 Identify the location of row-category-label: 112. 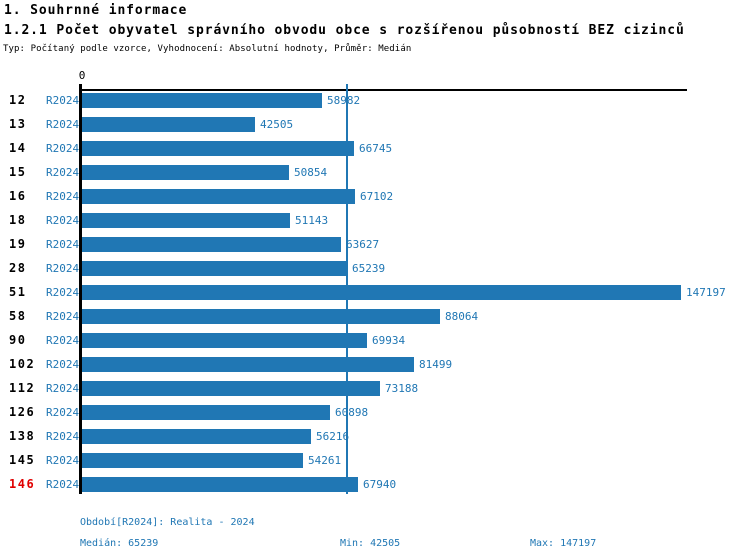
(22, 388).